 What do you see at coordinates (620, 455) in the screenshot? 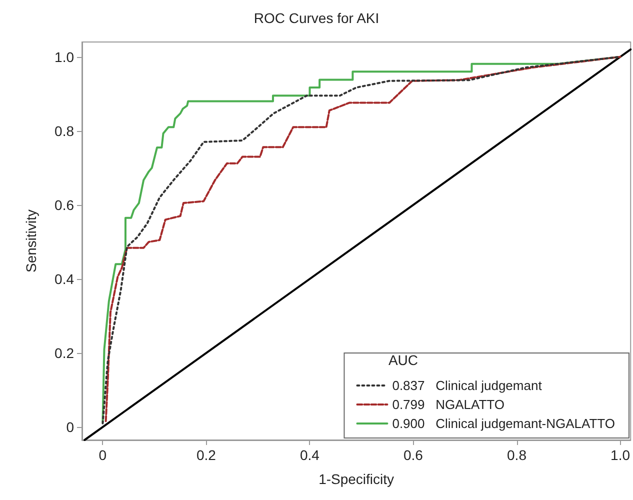
I see `x-tick-label: 1.0` at bounding box center [620, 455].